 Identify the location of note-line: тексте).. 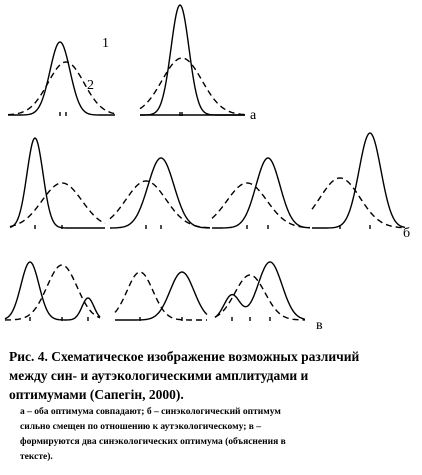
(36, 456).